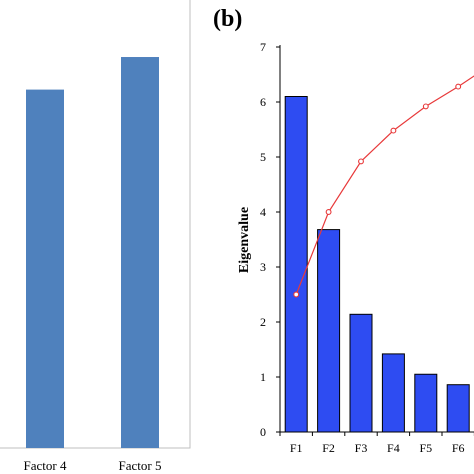  I want to click on x-tick-label: F5, so click(425, 448).